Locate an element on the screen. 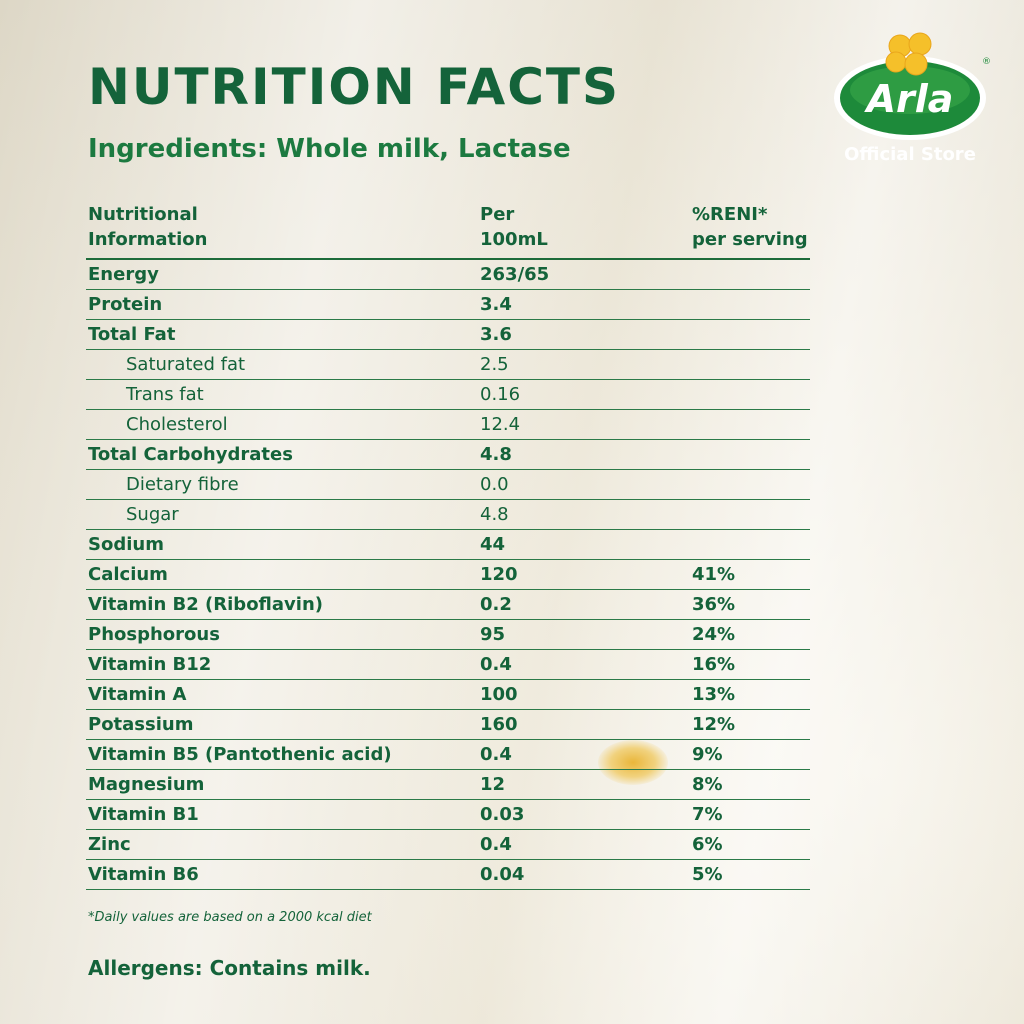  nutrient-value: 0.04 is located at coordinates (584, 874).